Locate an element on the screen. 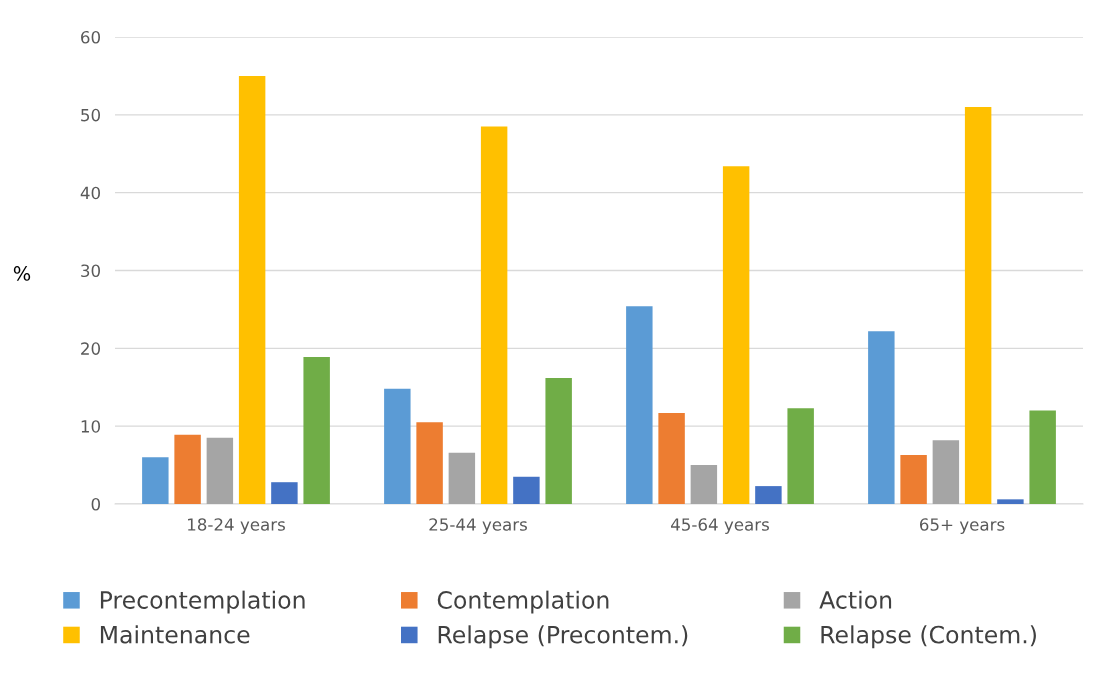  y-axis-title: % is located at coordinates (22, 273).